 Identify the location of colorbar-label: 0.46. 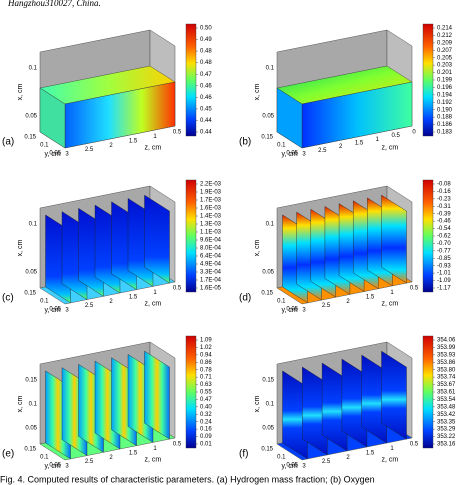
(206, 86).